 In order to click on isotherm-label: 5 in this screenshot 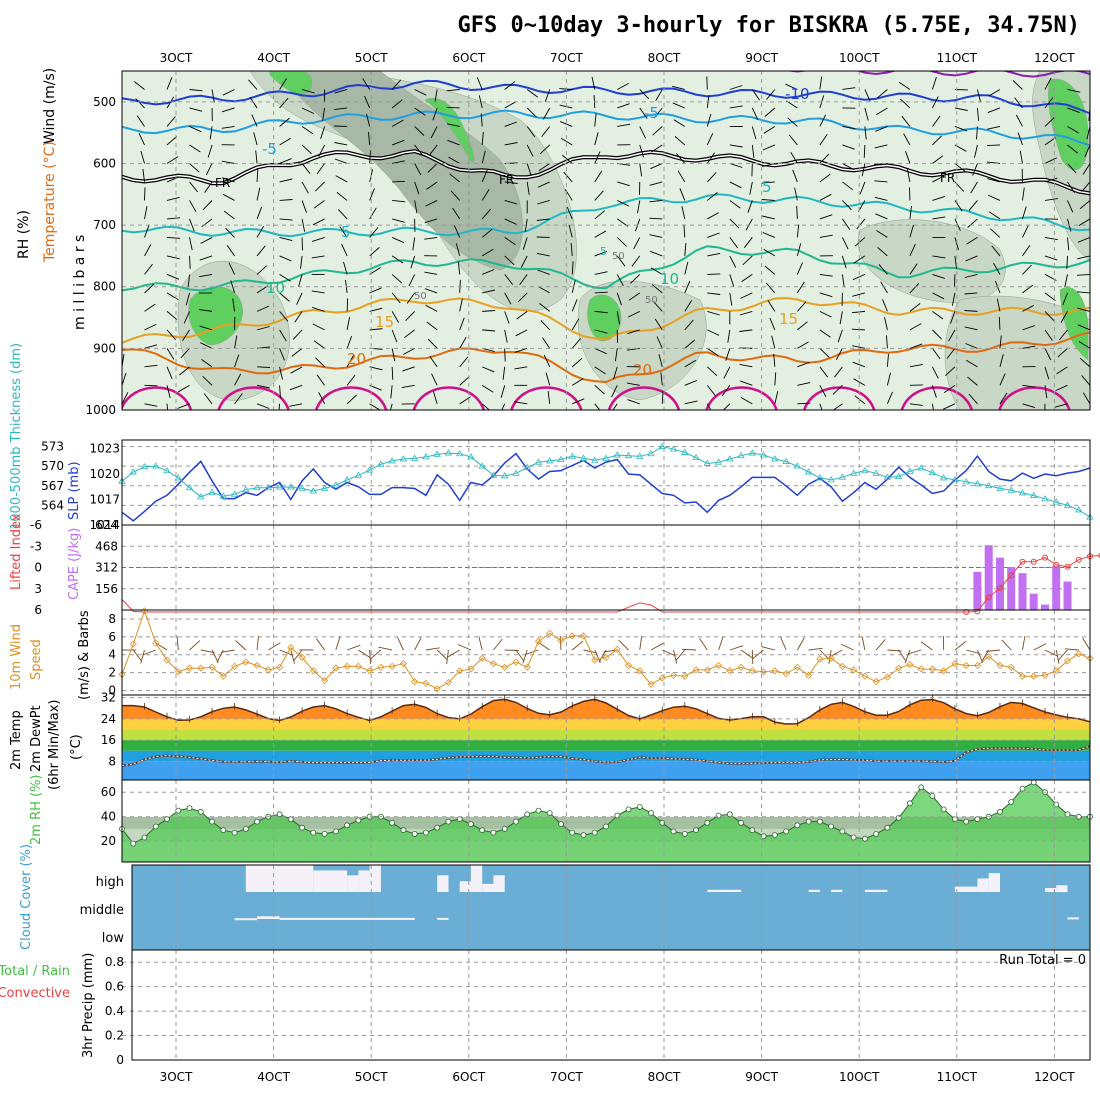, I will do `click(346, 232)`.